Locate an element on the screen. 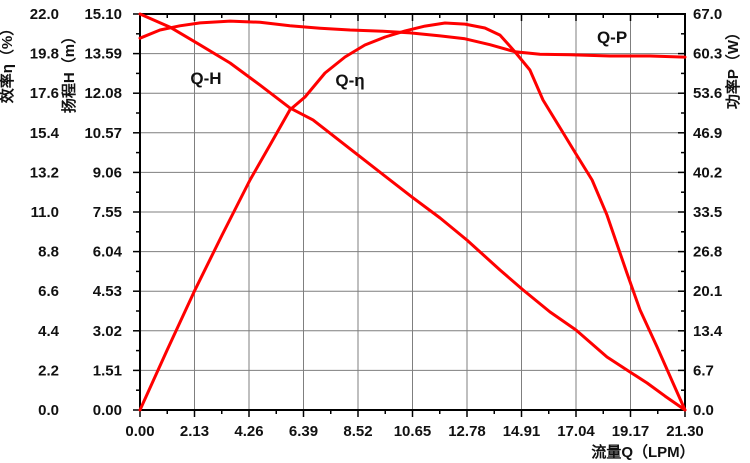 The image size is (750, 463). head-tick-label: 7.55 is located at coordinates (107, 212).